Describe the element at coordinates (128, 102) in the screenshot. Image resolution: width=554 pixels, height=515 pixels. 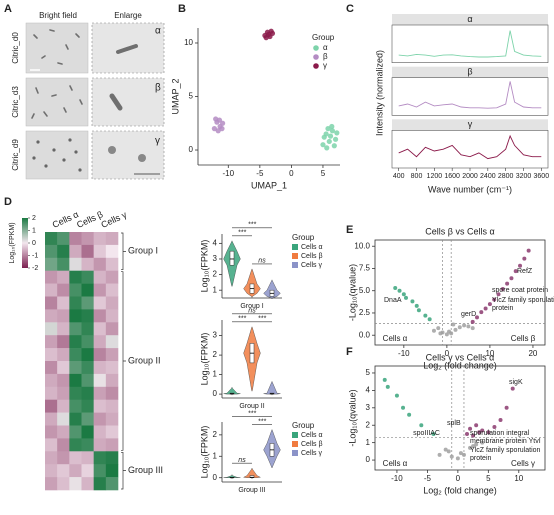
I see `enlarged-image` at that location.